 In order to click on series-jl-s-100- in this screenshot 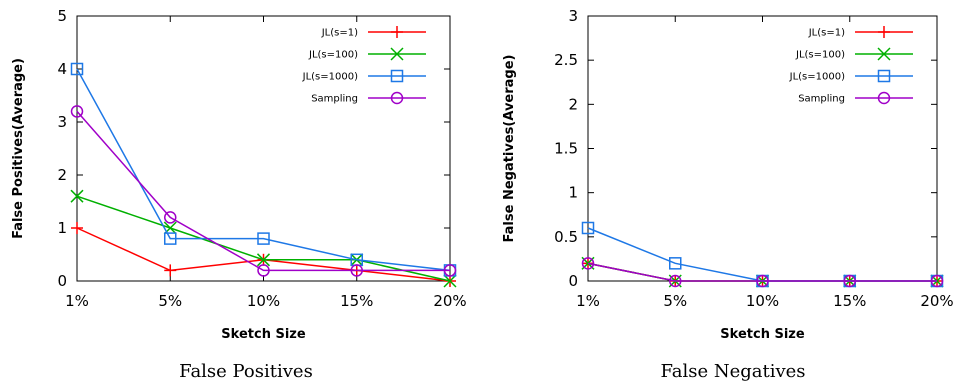, I will do `click(263, 238)`.